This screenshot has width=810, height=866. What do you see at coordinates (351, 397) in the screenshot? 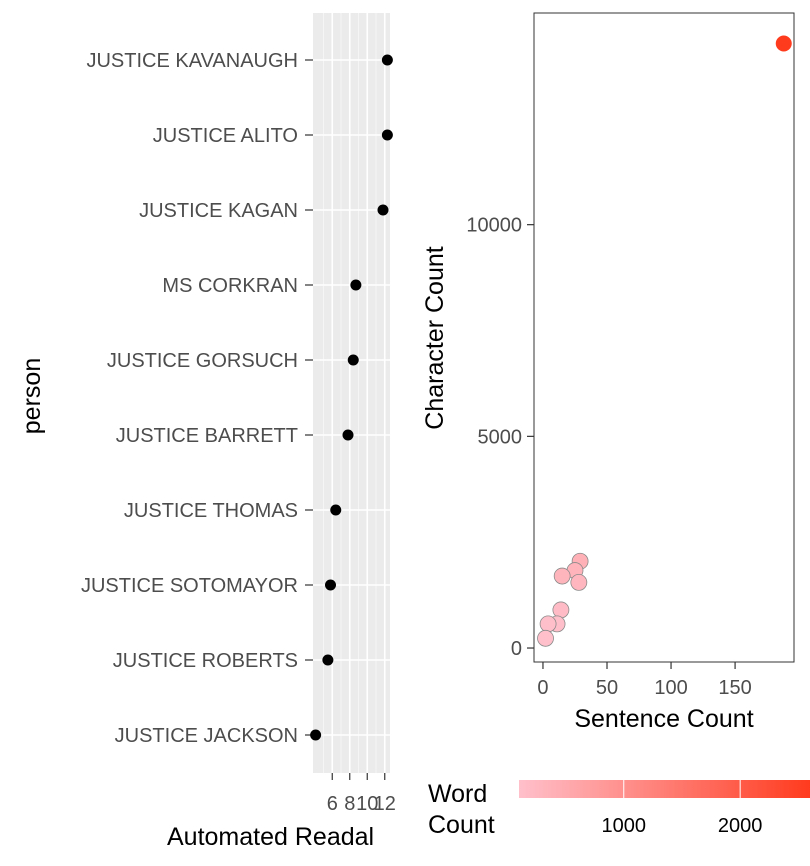
I see `data-points` at bounding box center [351, 397].